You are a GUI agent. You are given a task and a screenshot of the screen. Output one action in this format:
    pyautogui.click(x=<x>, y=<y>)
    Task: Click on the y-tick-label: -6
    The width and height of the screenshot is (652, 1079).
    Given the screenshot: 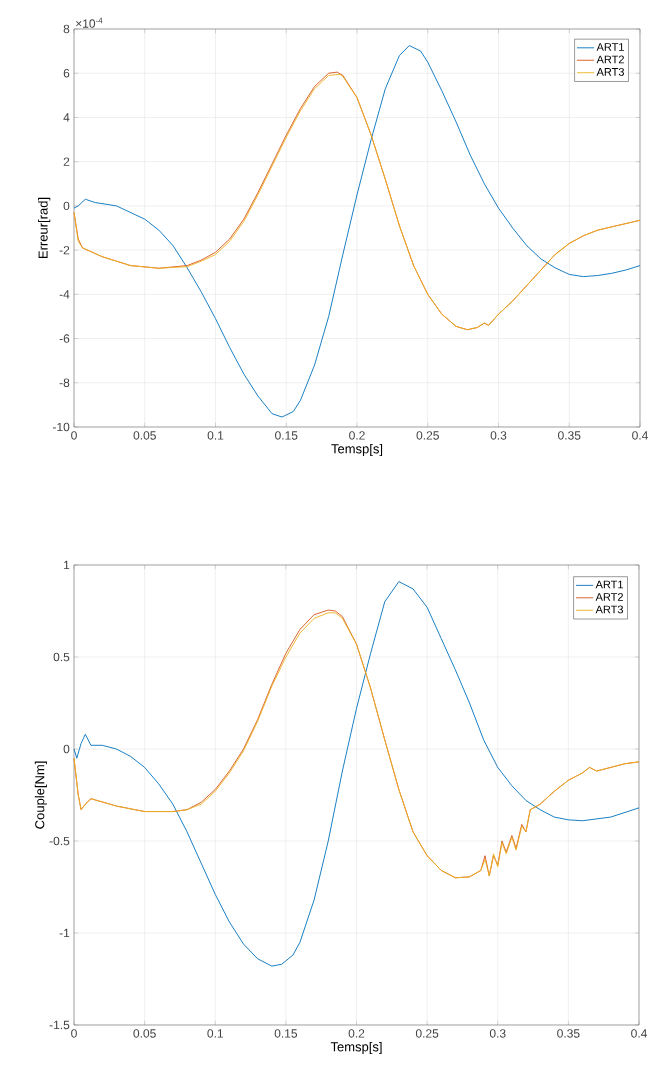 What is the action you would take?
    pyautogui.click(x=64, y=338)
    